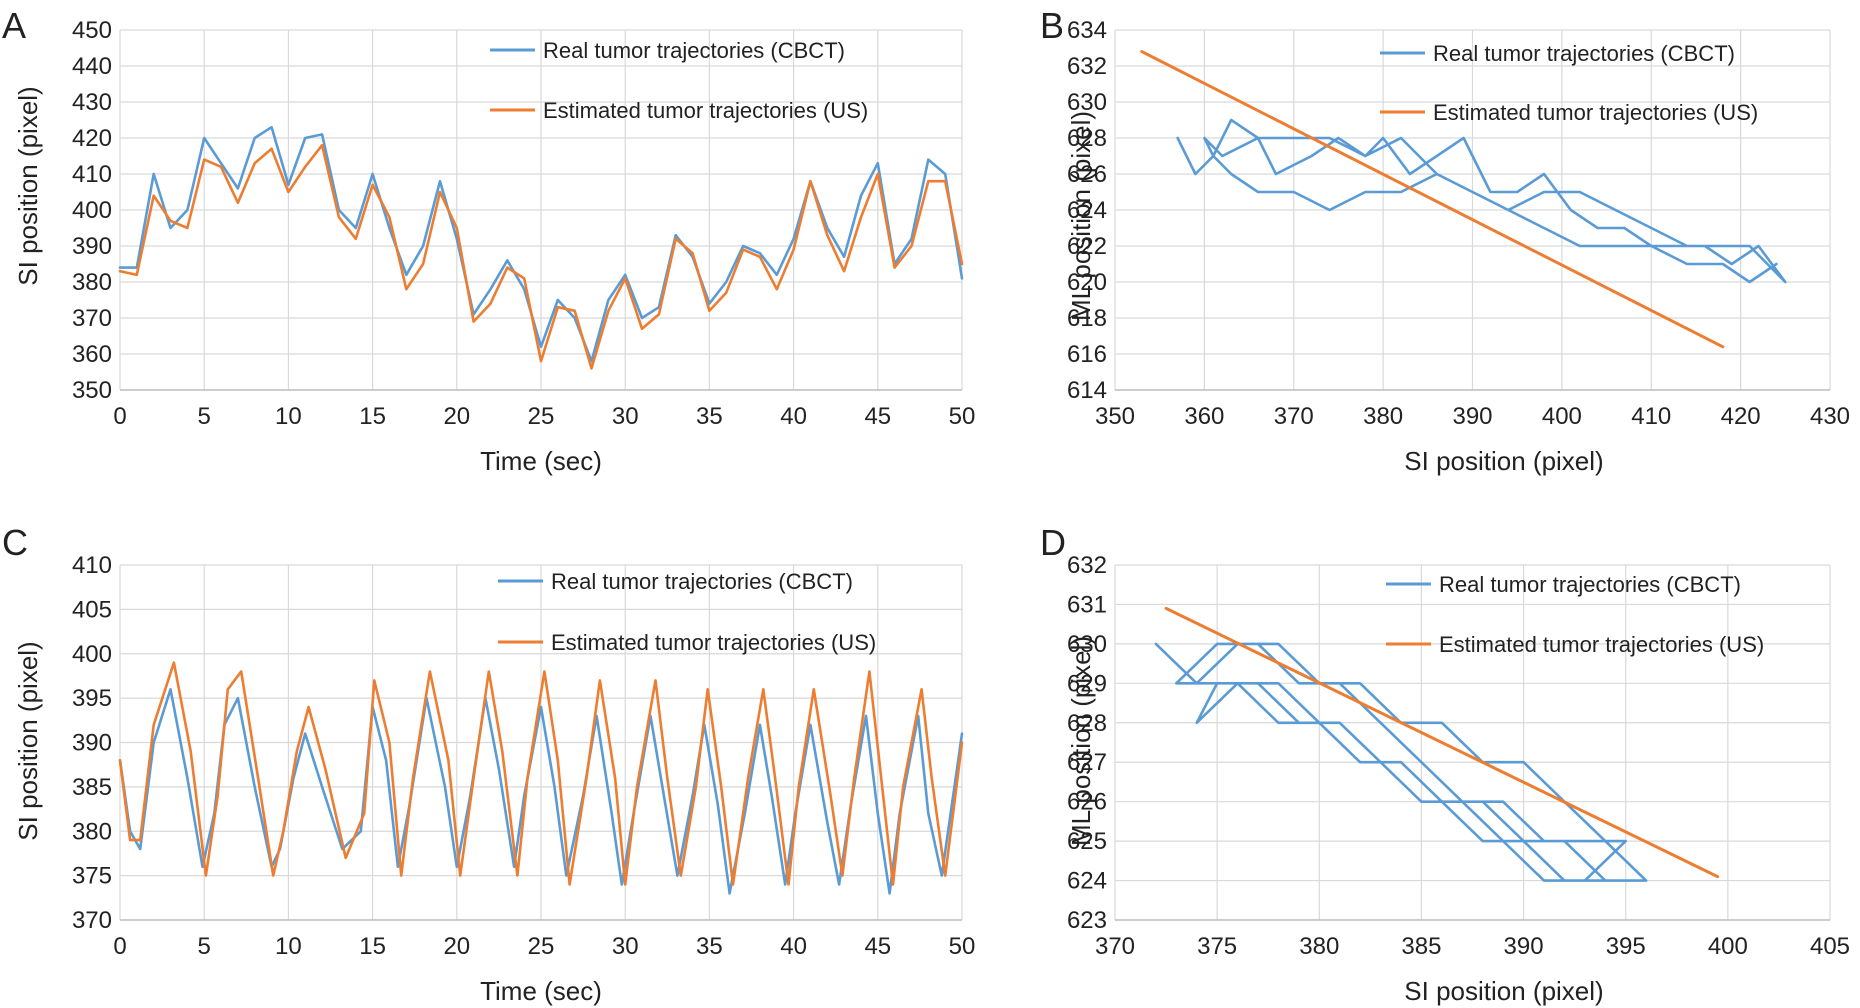 The image size is (1860, 1008). Describe the element at coordinates (541, 461) in the screenshot. I see `panel-a-xlabel: Time (sec)` at that location.